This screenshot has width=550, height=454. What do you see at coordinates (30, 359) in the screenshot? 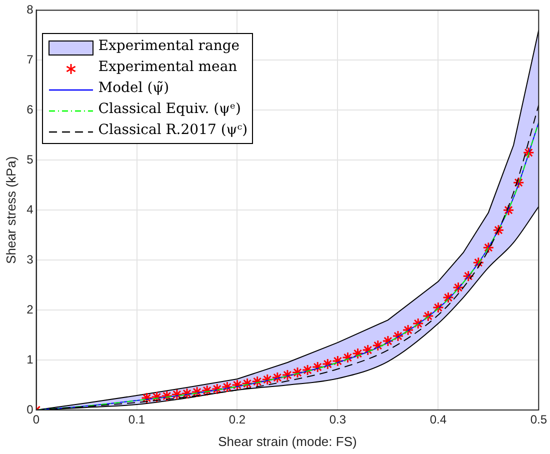
I see `y-tick-label: 1` at bounding box center [30, 359].